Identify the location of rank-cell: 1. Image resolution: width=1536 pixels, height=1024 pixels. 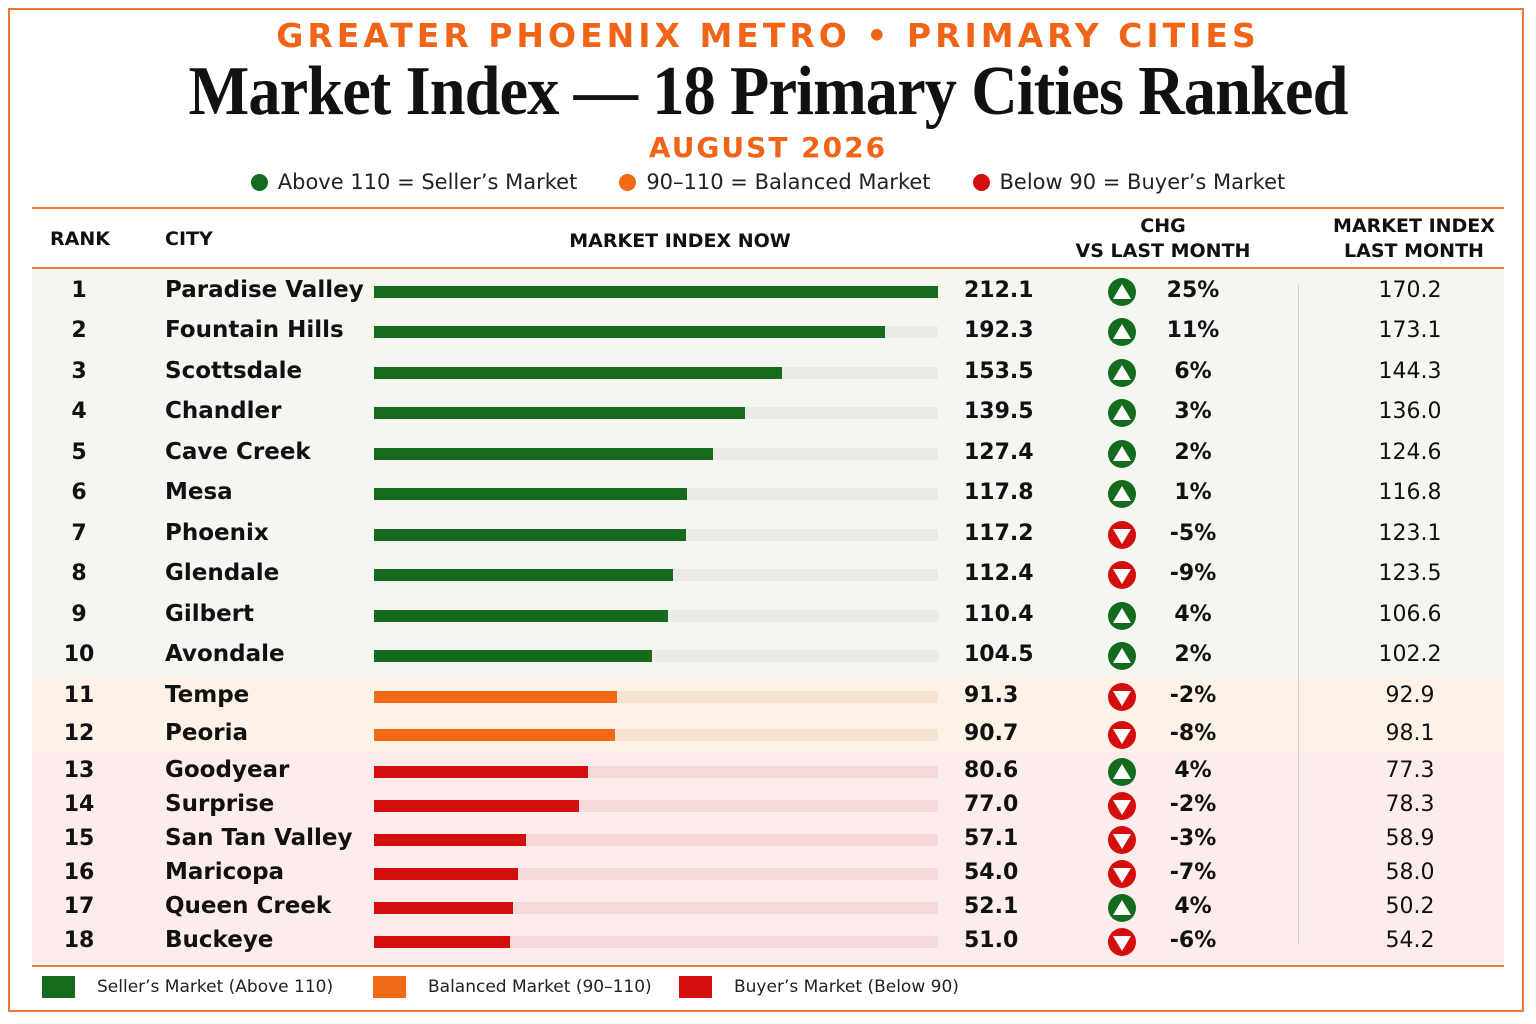
(79, 290).